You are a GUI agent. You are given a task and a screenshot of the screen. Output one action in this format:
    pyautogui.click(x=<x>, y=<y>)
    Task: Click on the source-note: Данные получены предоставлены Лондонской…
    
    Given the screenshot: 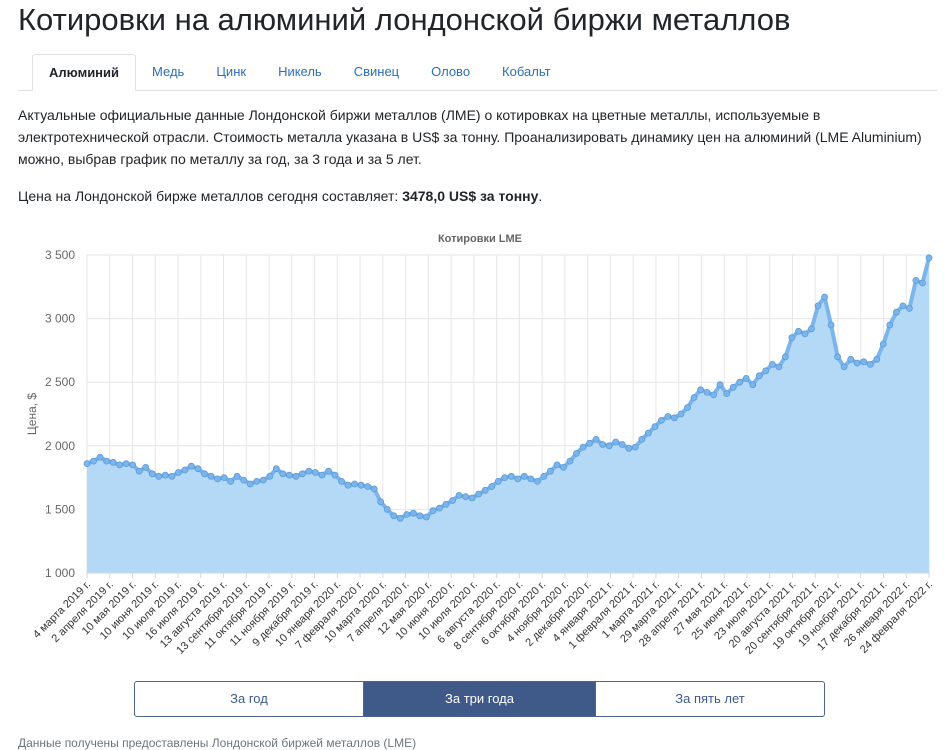 What is the action you would take?
    pyautogui.click(x=217, y=743)
    